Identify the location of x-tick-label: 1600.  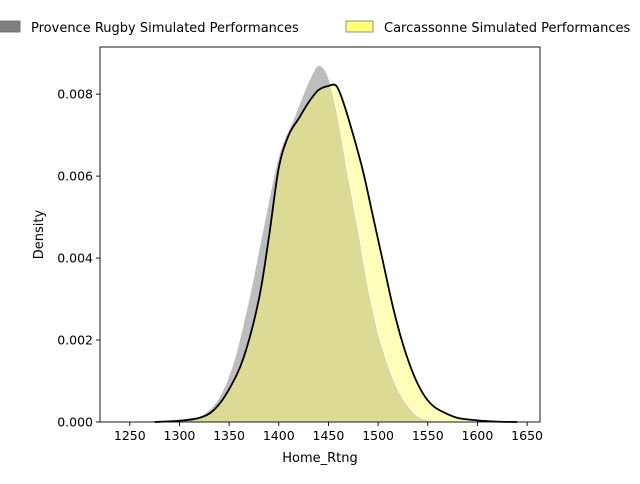
(478, 435).